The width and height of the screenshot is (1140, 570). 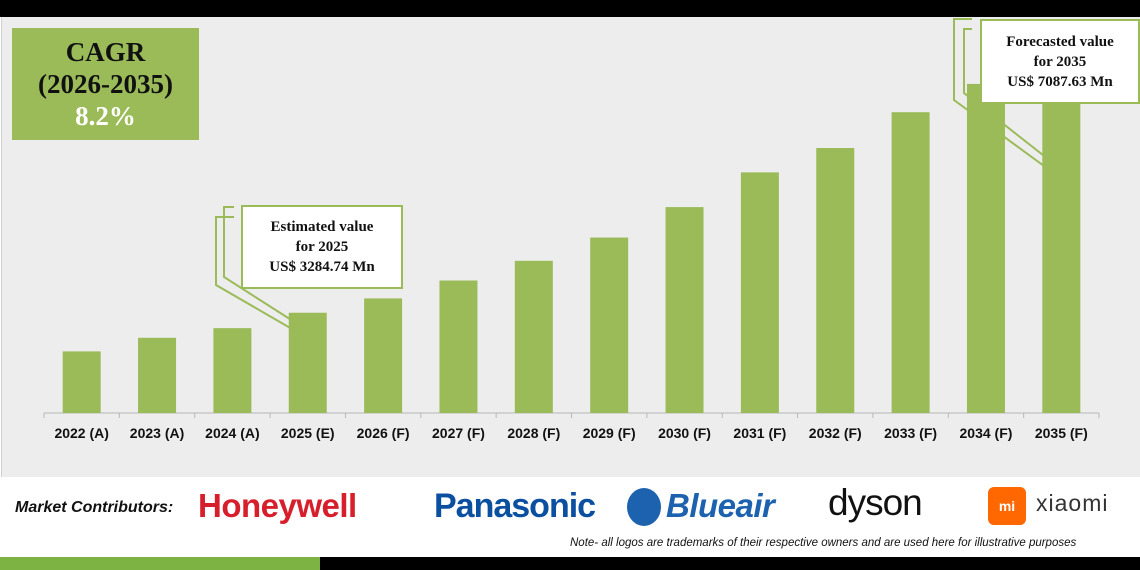 I want to click on panasonic-logo: Panasonic, so click(x=515, y=506).